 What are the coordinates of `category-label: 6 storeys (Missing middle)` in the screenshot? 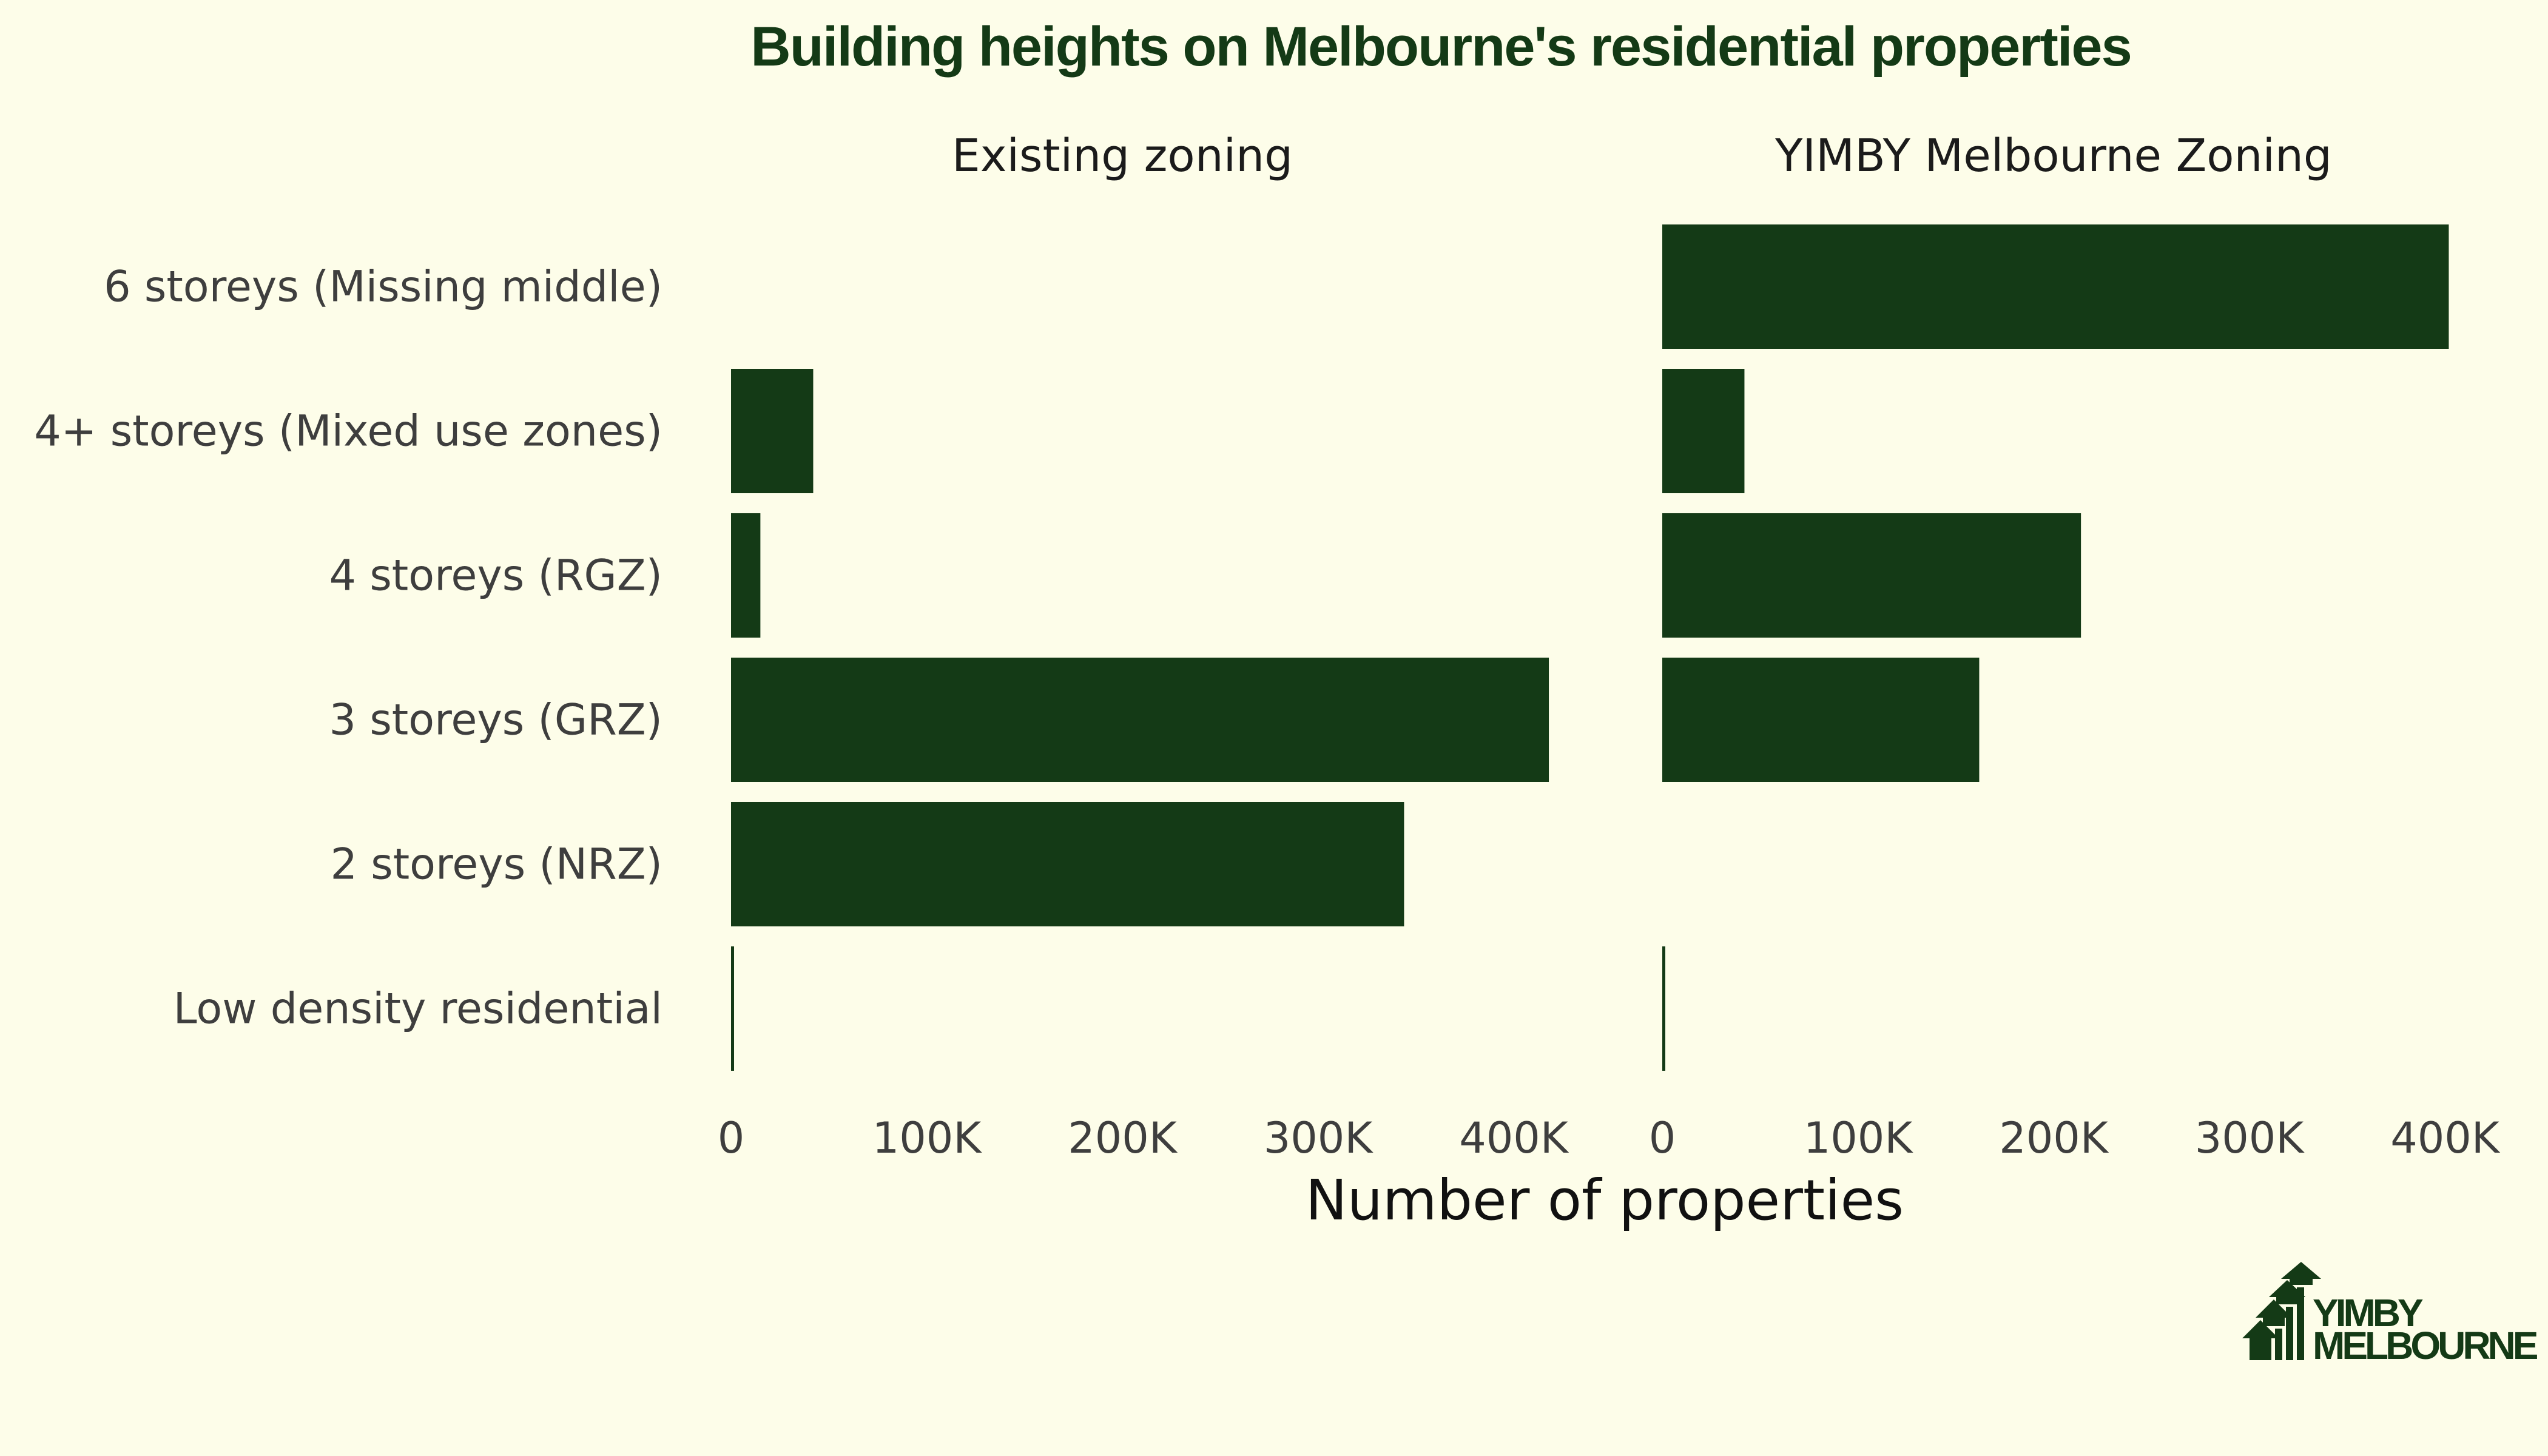 It's located at (383, 287).